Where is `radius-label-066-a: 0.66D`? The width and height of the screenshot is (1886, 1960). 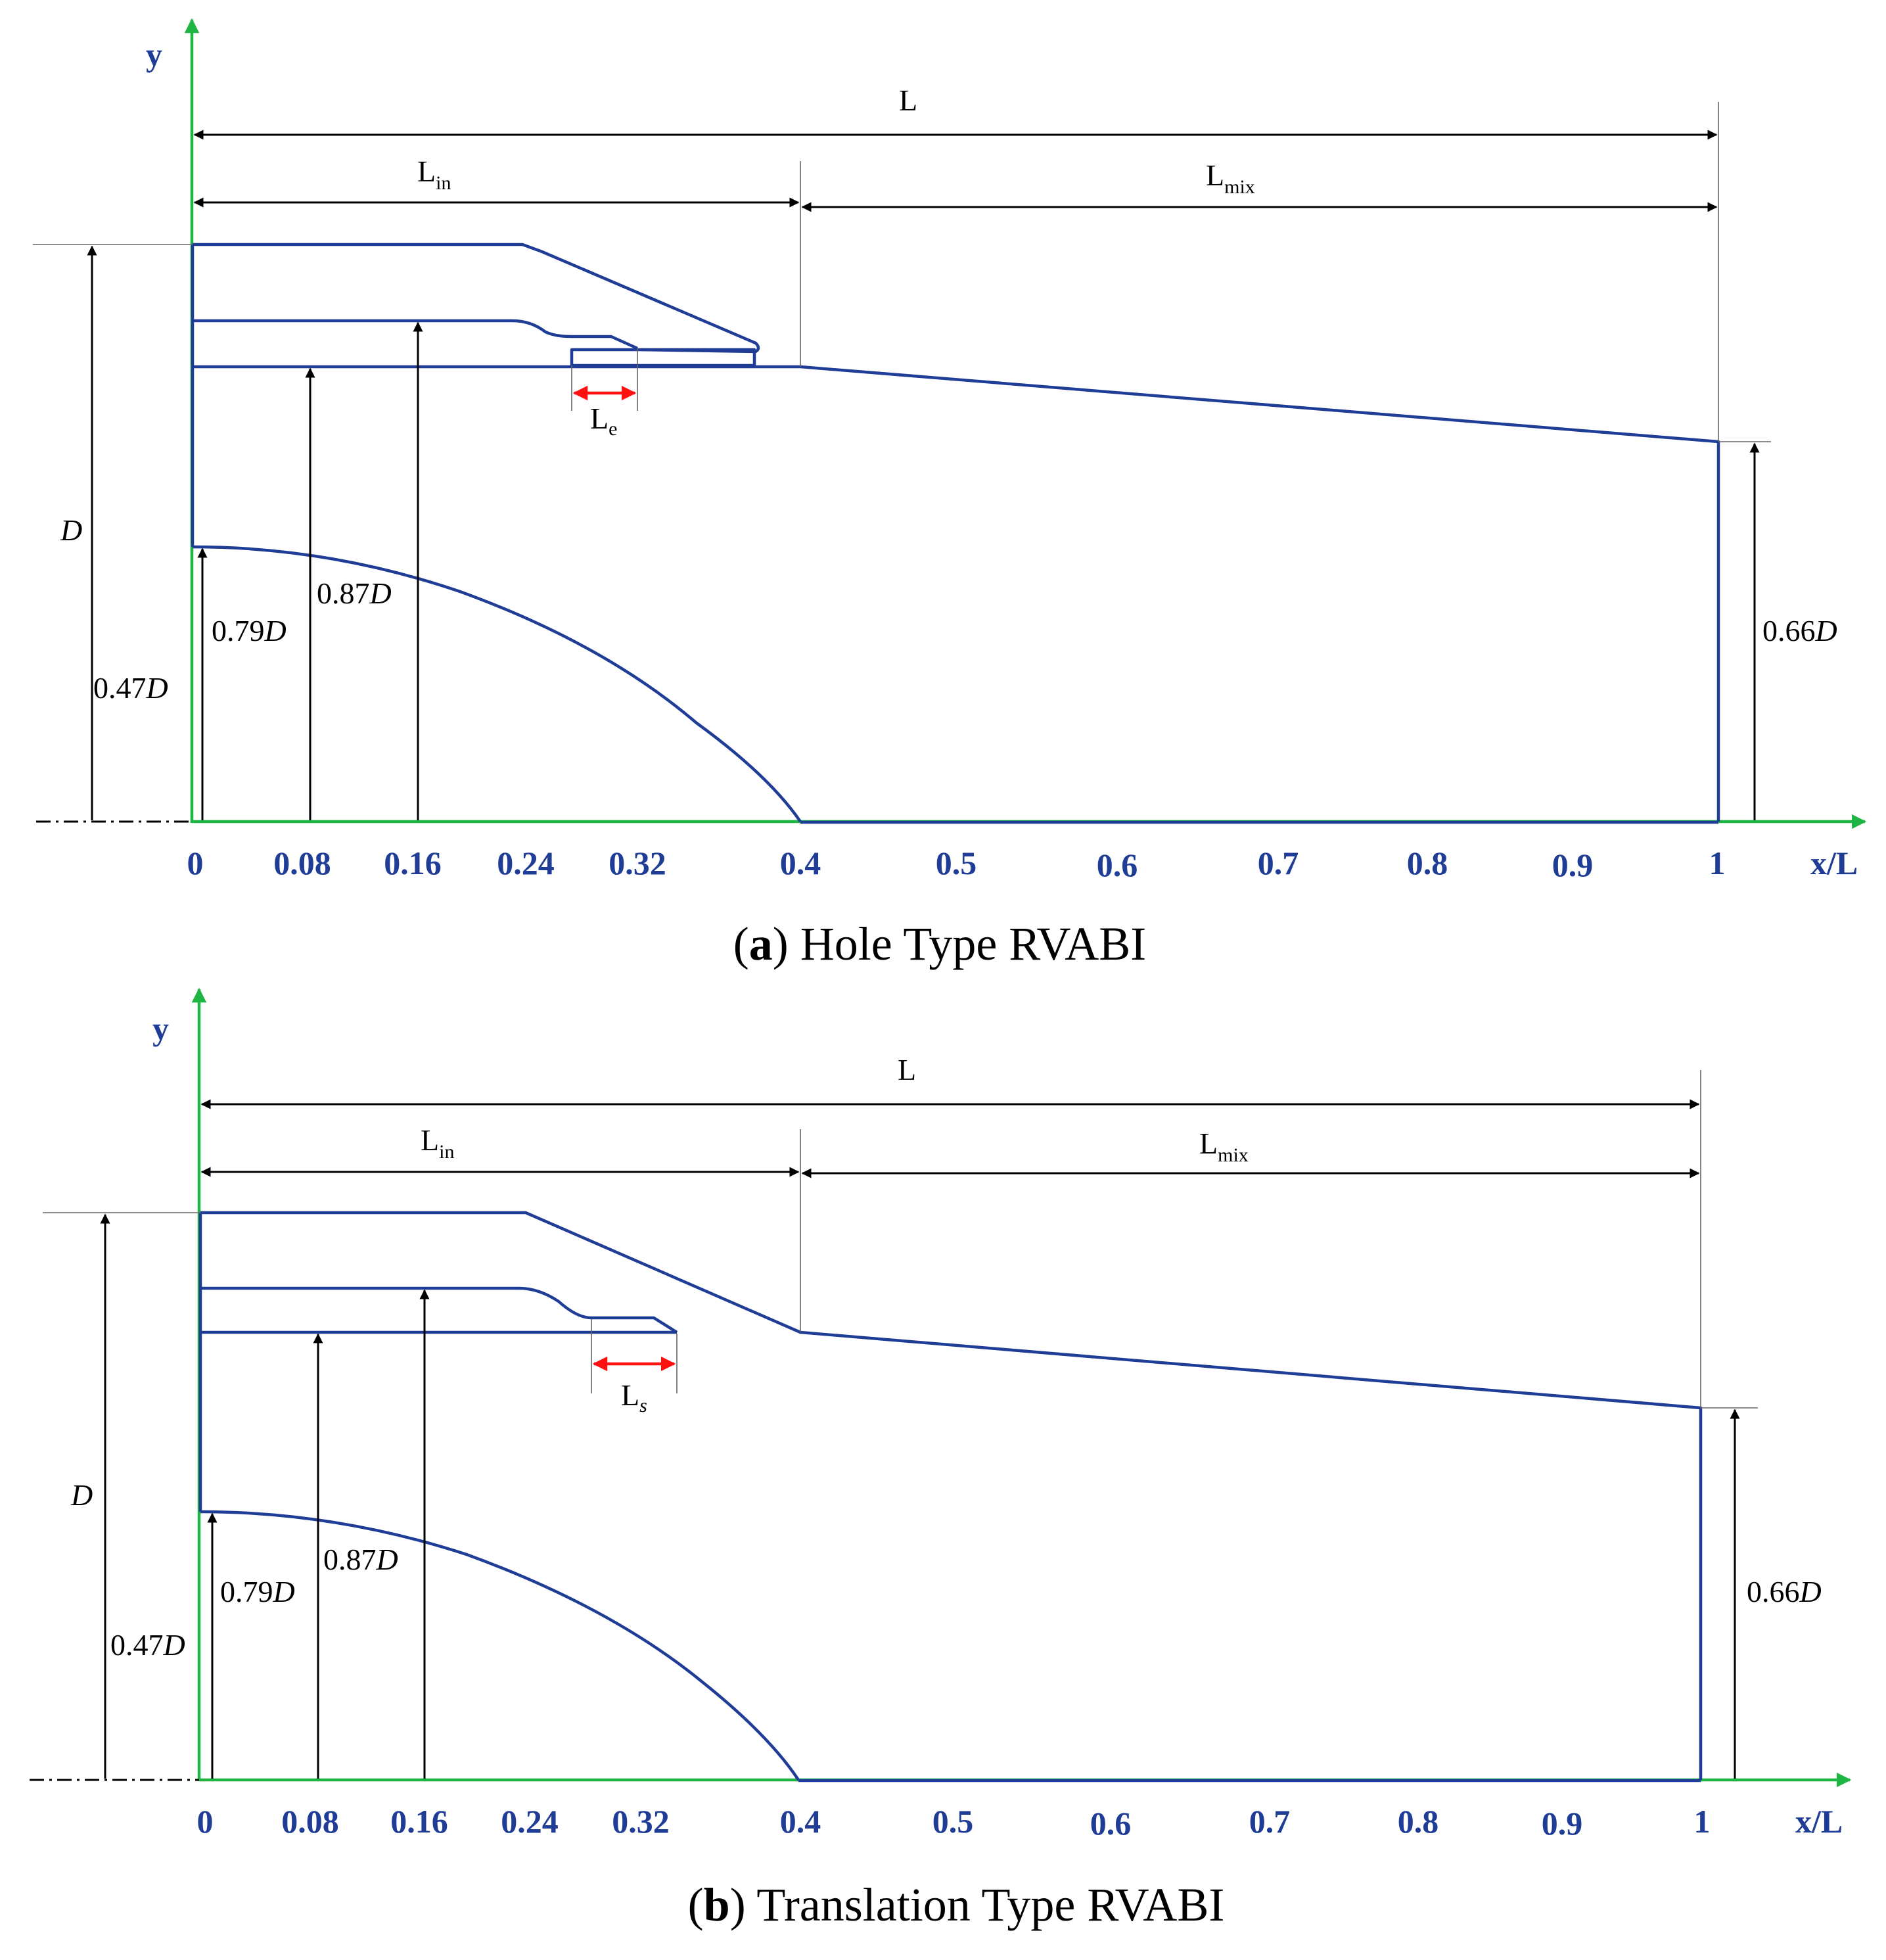
radius-label-066-a: 0.66D is located at coordinates (1799, 630).